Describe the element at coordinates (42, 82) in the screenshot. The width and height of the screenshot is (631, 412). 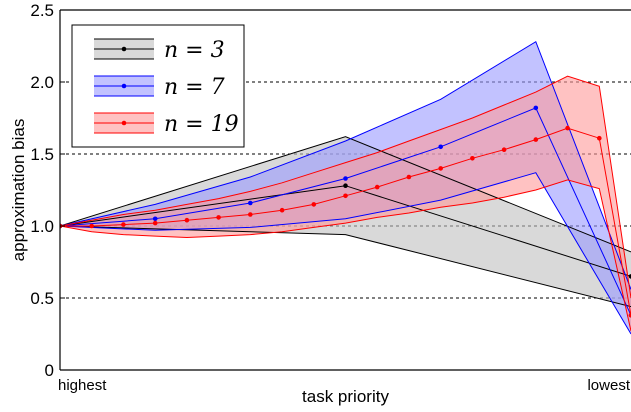
I see `y-tick-label: 2.0` at that location.